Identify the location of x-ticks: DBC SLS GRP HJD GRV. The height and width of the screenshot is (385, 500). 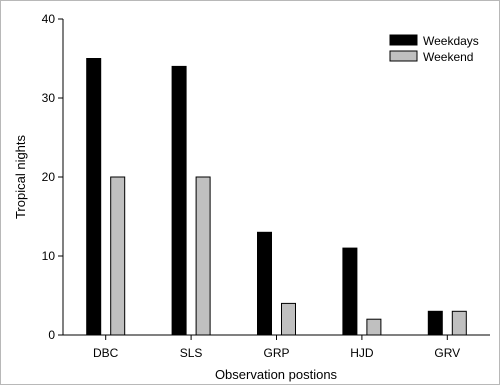
(276, 347).